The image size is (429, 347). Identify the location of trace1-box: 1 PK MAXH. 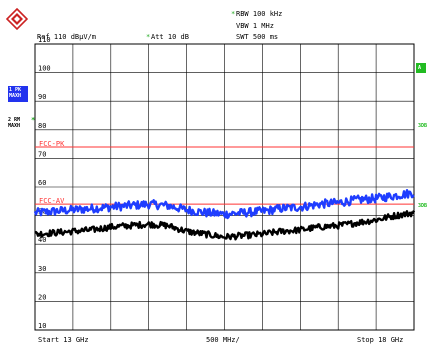
(18, 94).